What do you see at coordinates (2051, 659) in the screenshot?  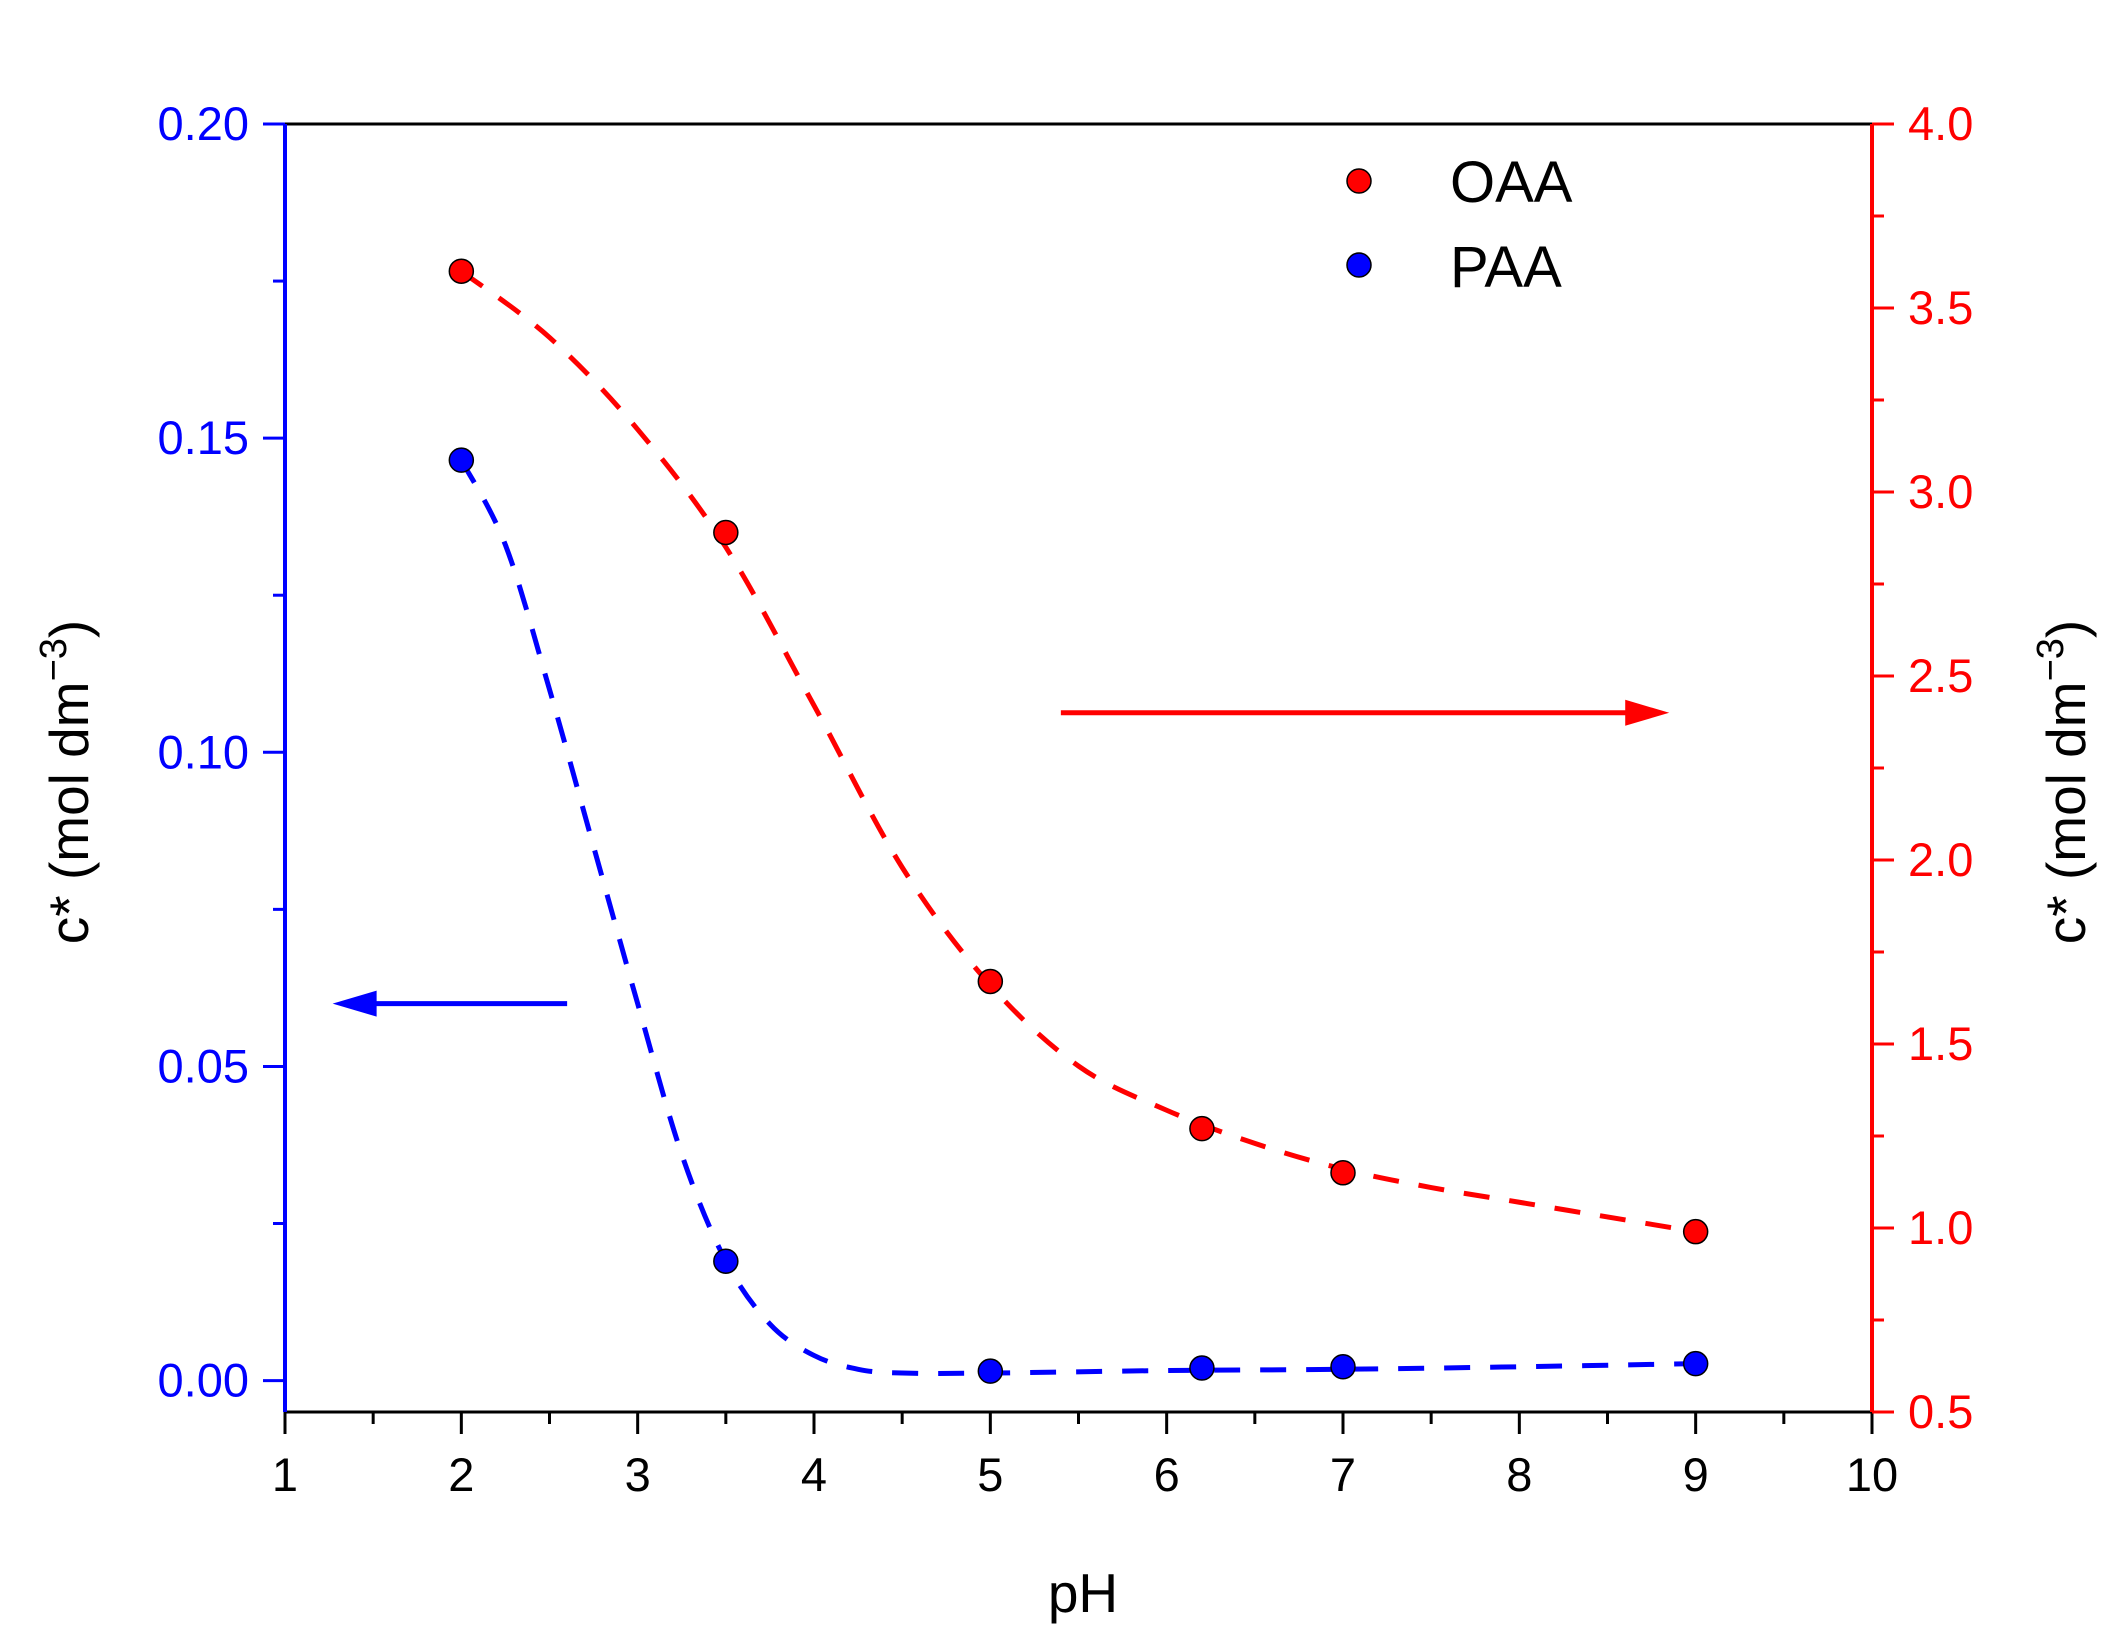 I see `right-y-axis-title-exponent: −3` at bounding box center [2051, 659].